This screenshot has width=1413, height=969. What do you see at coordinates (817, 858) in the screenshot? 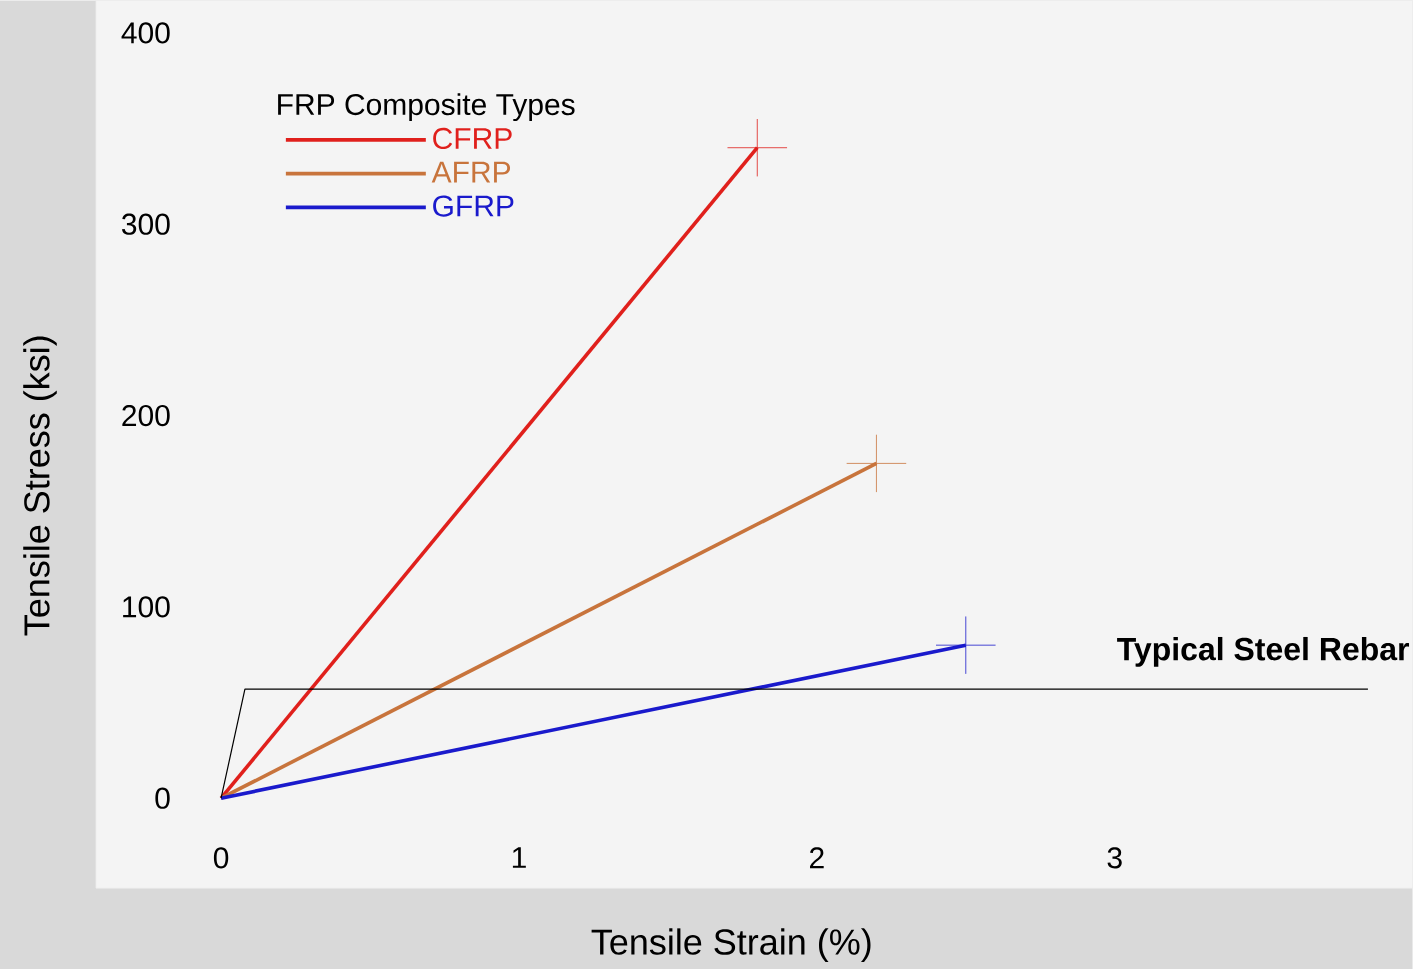
I see `x-tick-label: 2` at bounding box center [817, 858].